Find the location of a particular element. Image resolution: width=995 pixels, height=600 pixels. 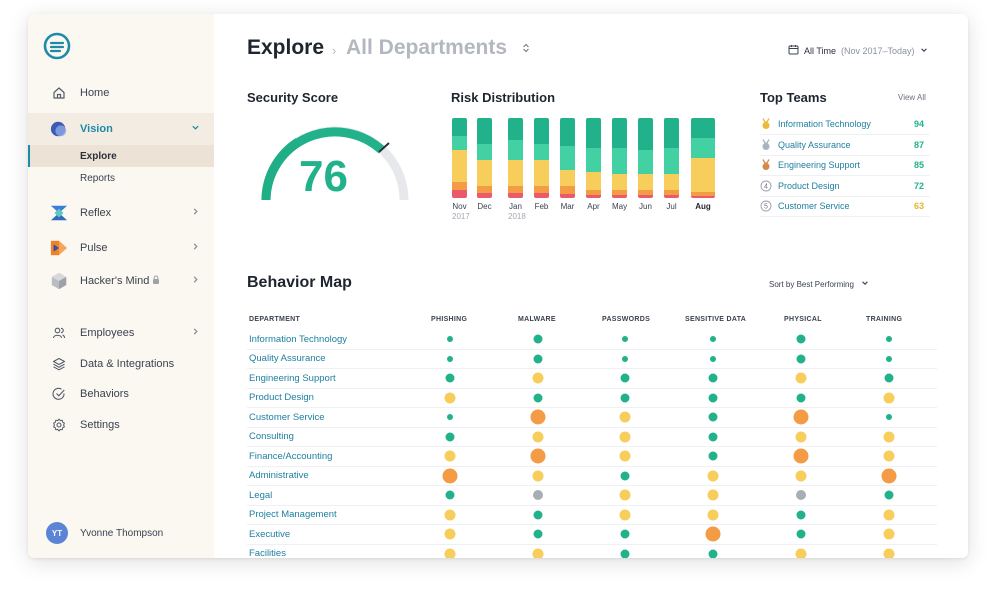

risk-bar-may is located at coordinates (619, 158).